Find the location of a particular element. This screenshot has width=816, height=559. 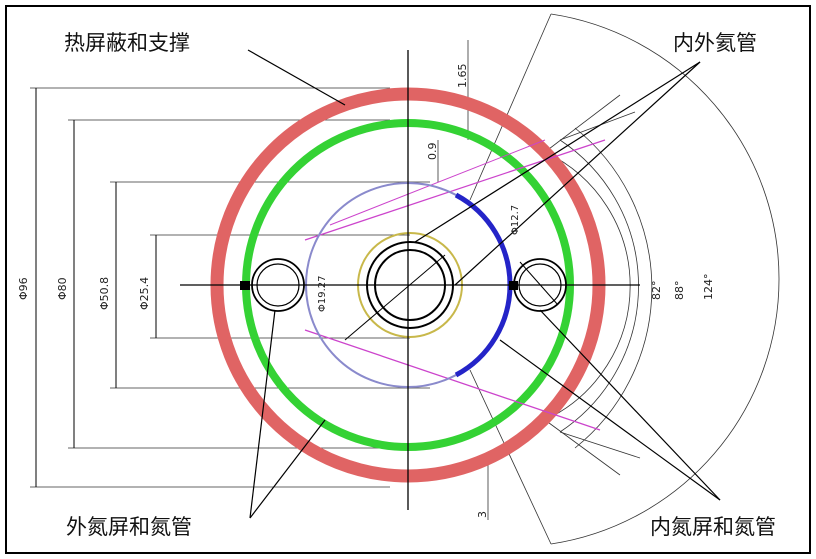

dim-1-65: 1.65 is located at coordinates (462, 76).